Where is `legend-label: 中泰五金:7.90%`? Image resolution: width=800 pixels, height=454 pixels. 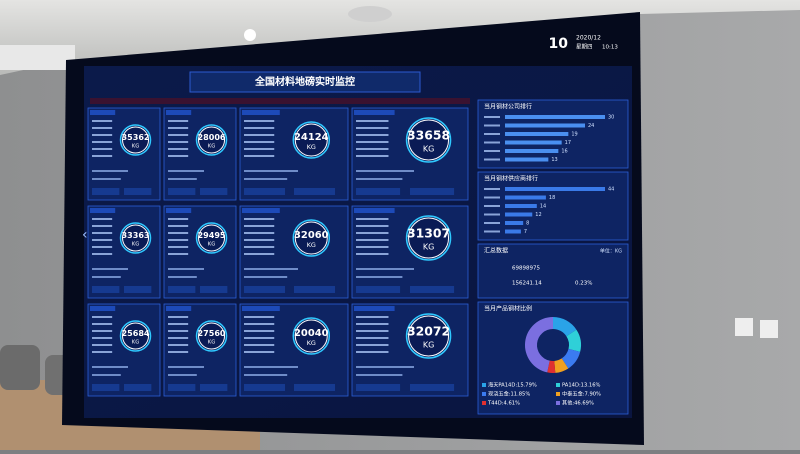 legend-label: 中泰五金:7.90% is located at coordinates (581, 394).